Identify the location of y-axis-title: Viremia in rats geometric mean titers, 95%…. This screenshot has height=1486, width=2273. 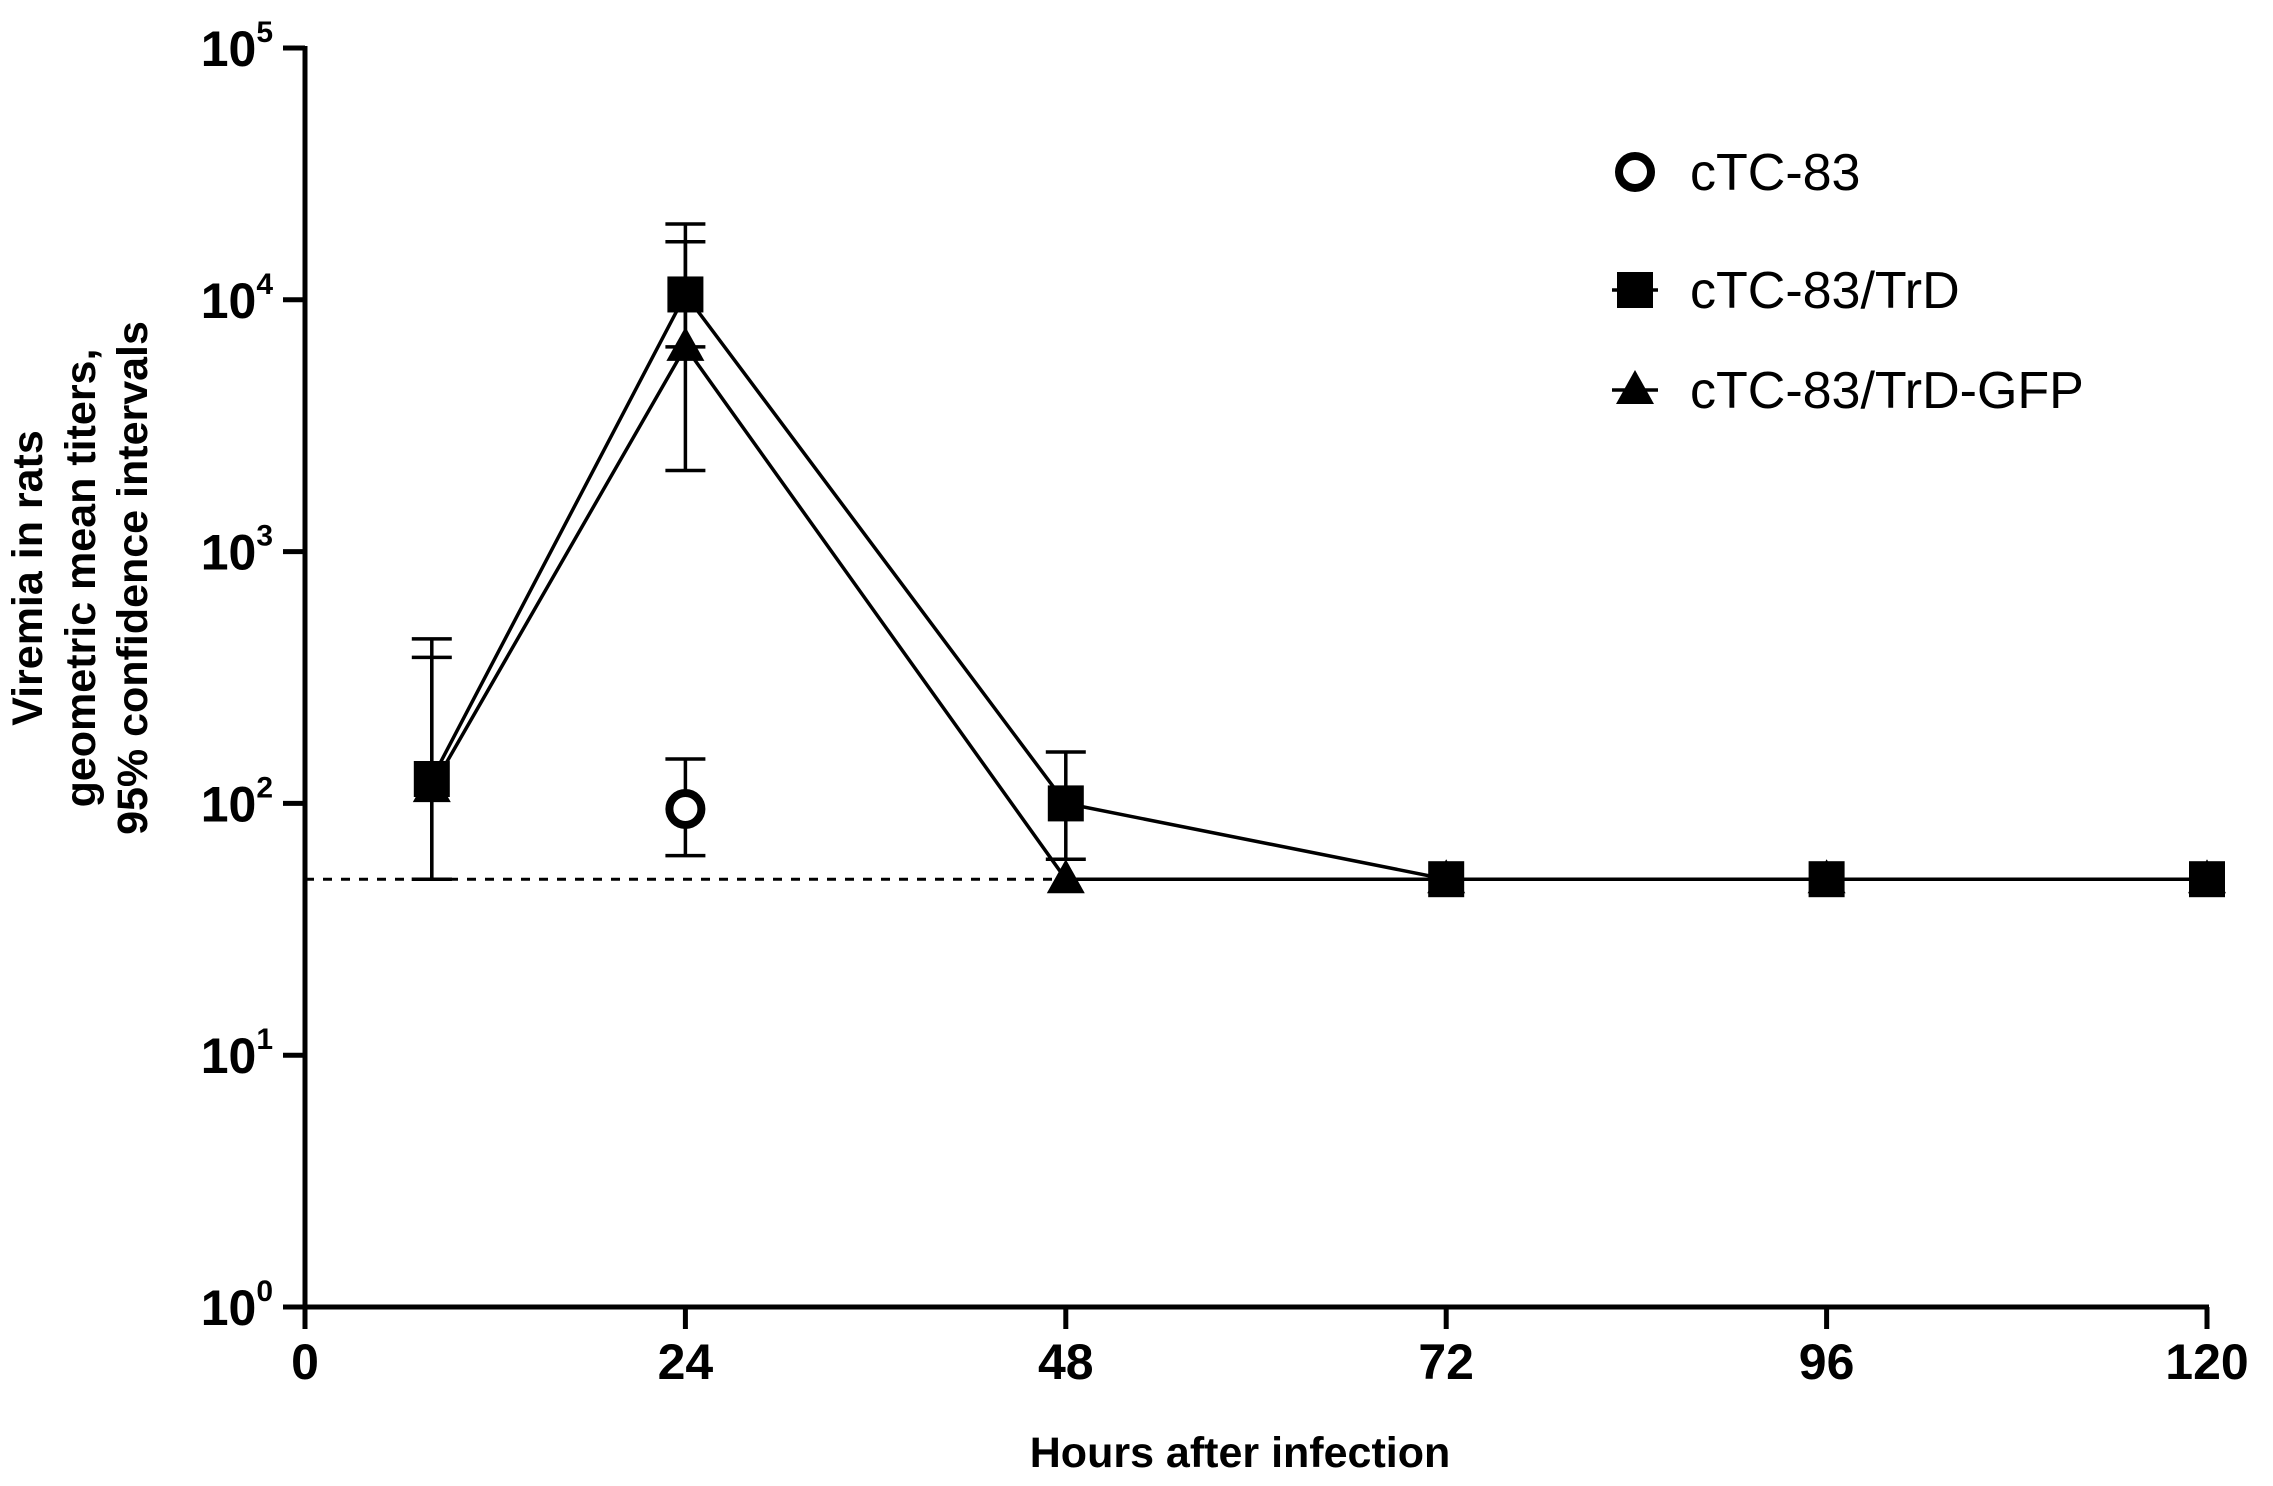
(80, 578).